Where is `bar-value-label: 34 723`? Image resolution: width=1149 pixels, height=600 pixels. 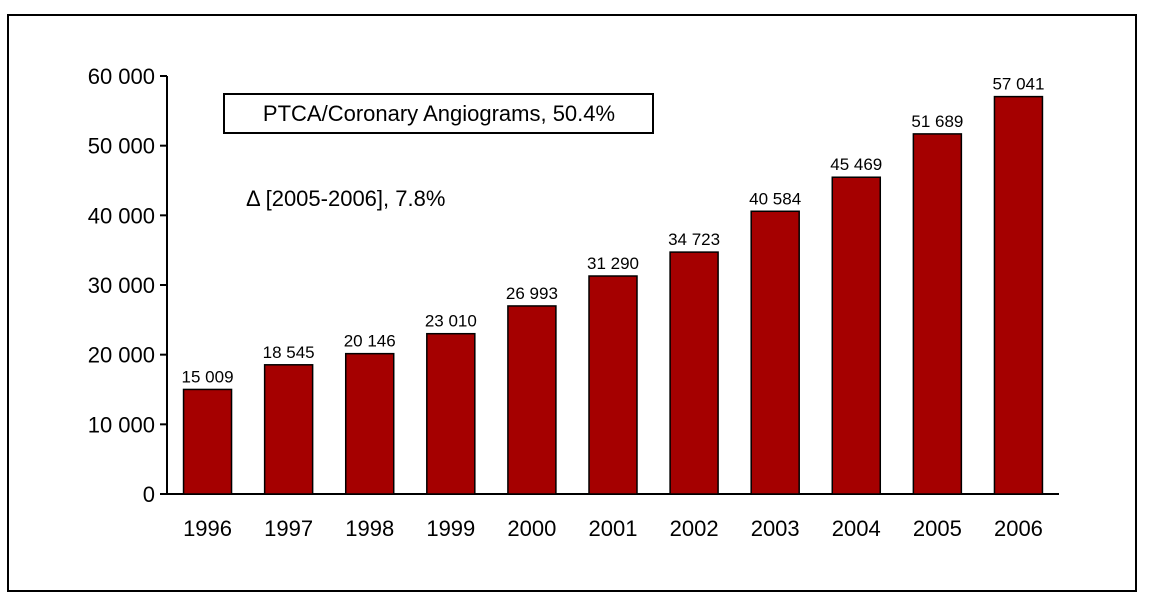 bar-value-label: 34 723 is located at coordinates (694, 239).